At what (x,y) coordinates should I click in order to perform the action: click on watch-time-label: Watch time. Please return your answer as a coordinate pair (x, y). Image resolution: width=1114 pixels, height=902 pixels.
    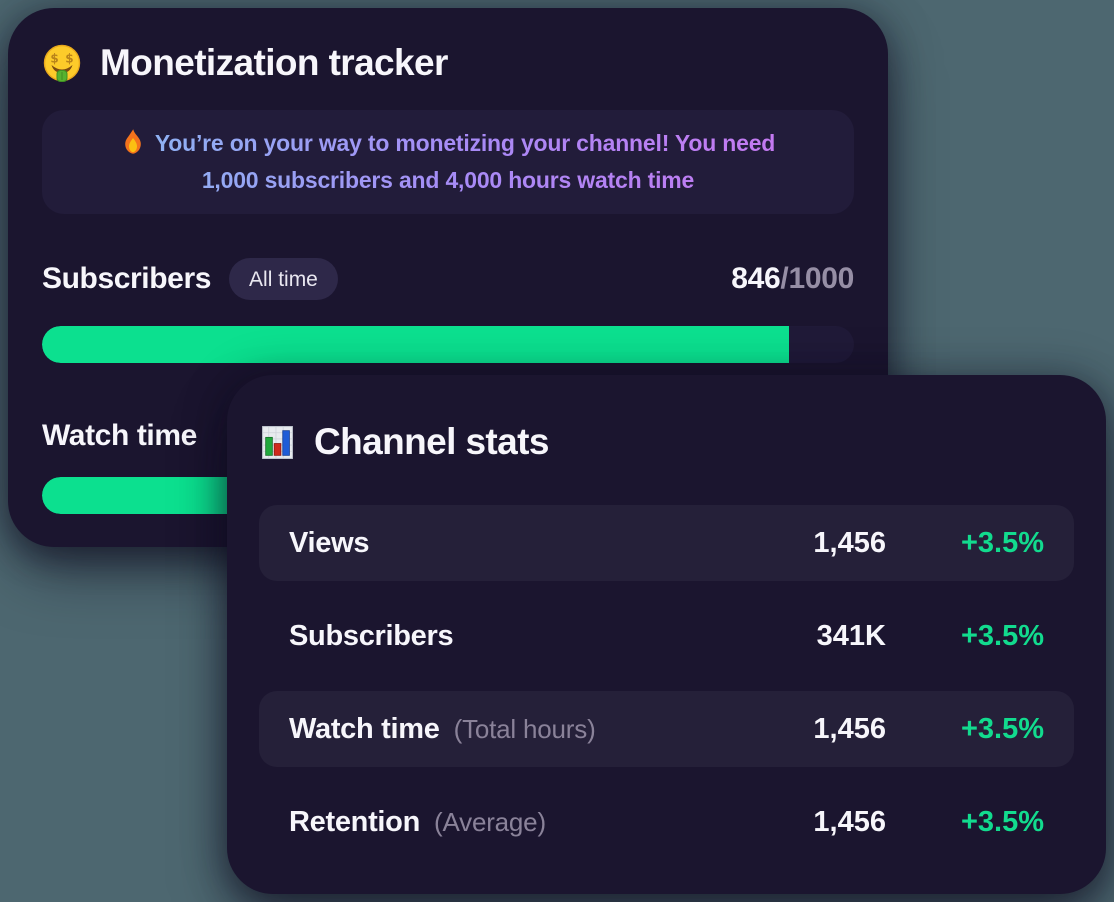
    Looking at the image, I should click on (119, 435).